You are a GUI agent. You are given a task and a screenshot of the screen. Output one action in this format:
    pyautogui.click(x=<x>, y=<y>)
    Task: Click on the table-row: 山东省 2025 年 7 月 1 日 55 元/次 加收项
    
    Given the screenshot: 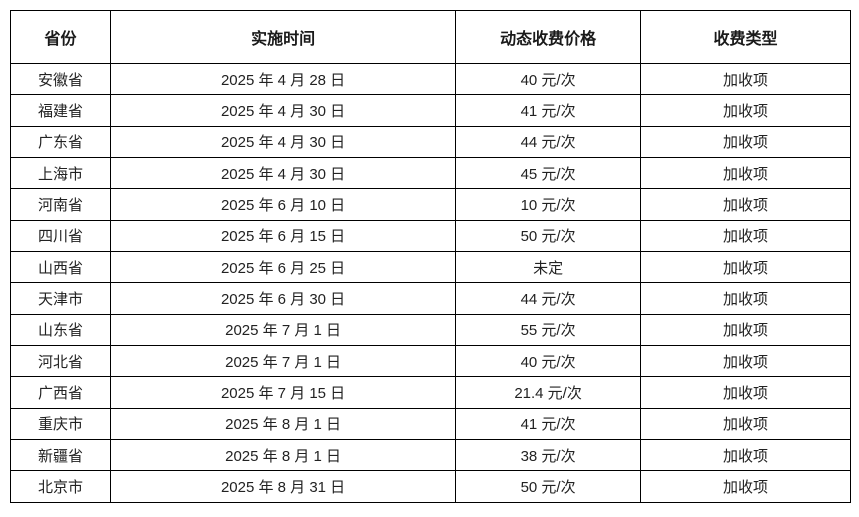 What is the action you would take?
    pyautogui.click(x=431, y=330)
    